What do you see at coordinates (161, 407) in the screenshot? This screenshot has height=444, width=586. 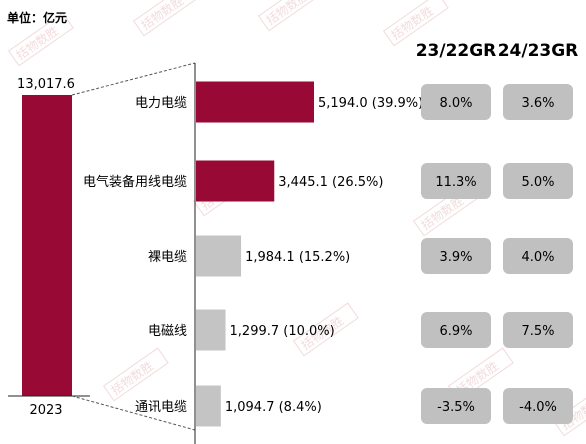 I see `category-label-4: 通讯电缆` at bounding box center [161, 407].